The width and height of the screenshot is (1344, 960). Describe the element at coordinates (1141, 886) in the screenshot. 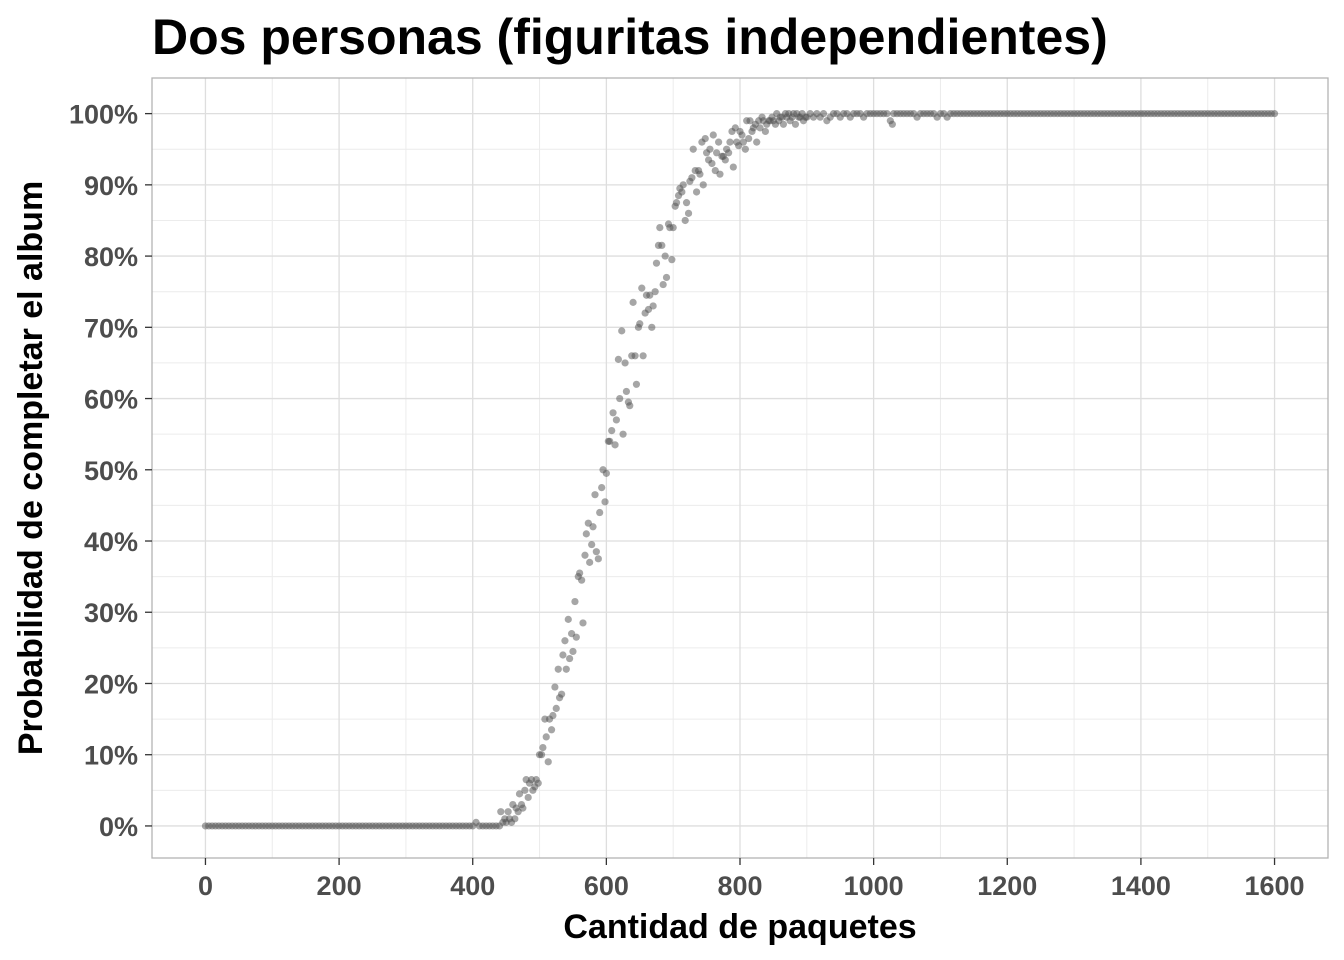

I see `x-tick-label: 1400` at that location.